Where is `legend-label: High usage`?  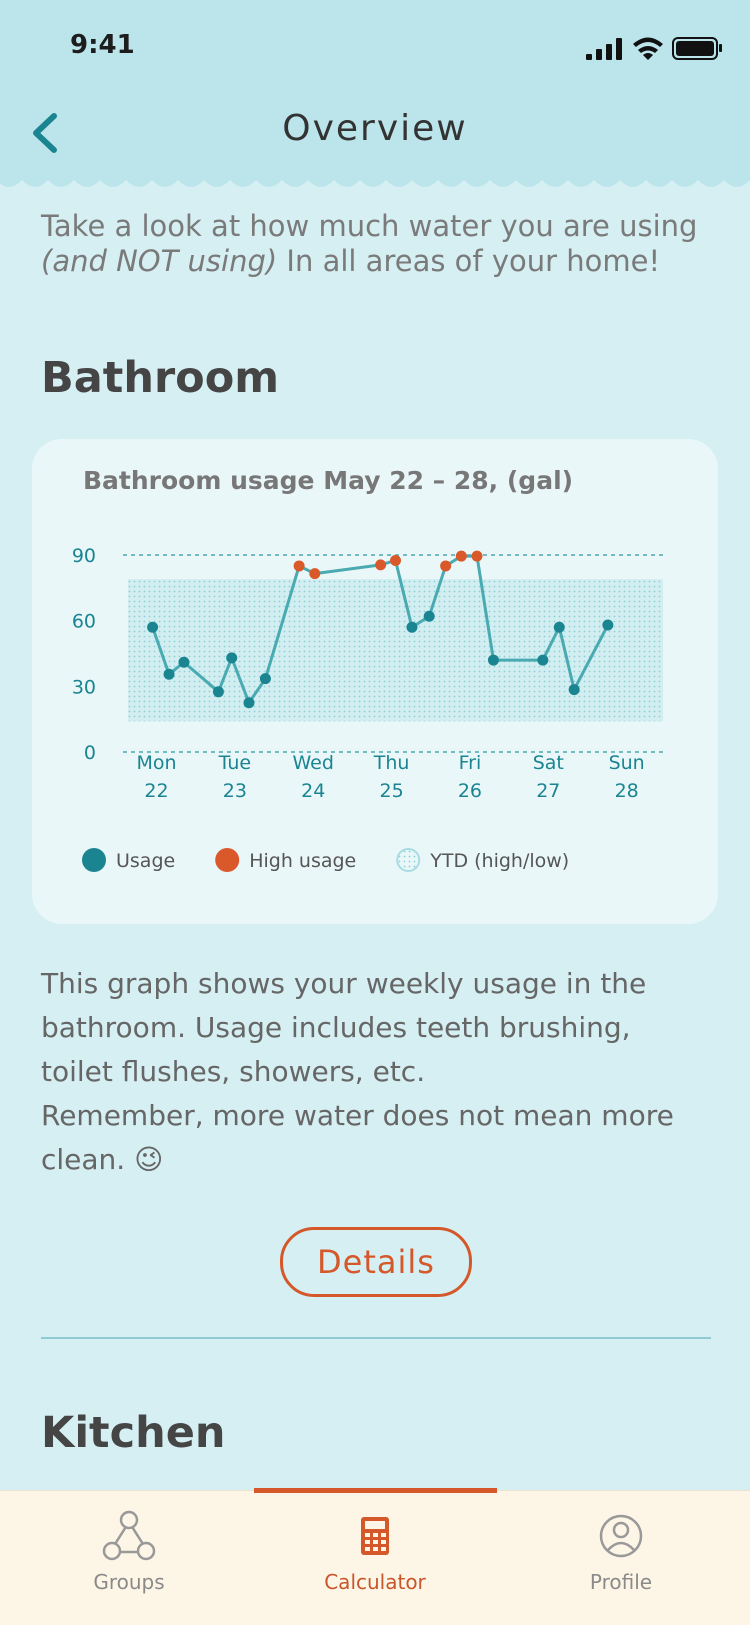
legend-label: High usage is located at coordinates (302, 861).